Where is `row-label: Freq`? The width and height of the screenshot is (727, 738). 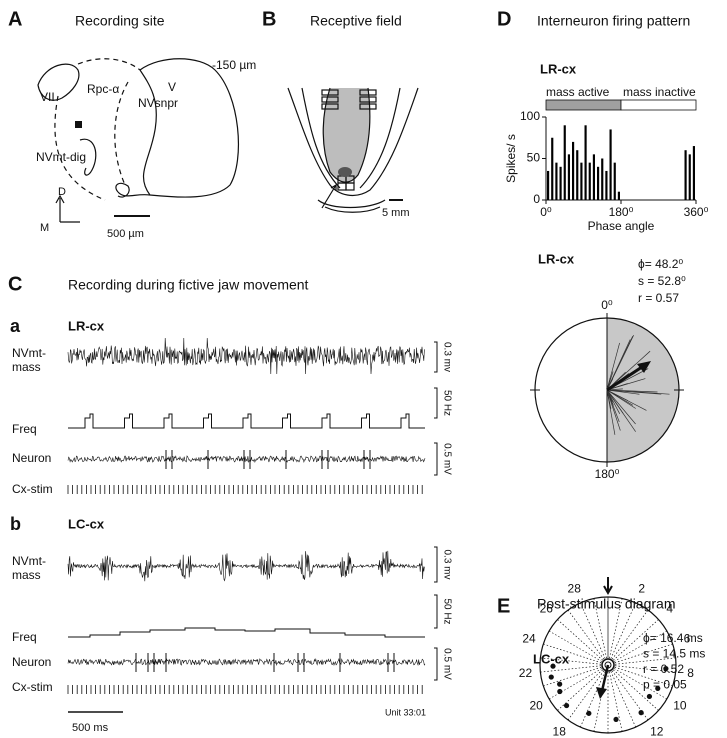 row-label: Freq is located at coordinates (24, 429).